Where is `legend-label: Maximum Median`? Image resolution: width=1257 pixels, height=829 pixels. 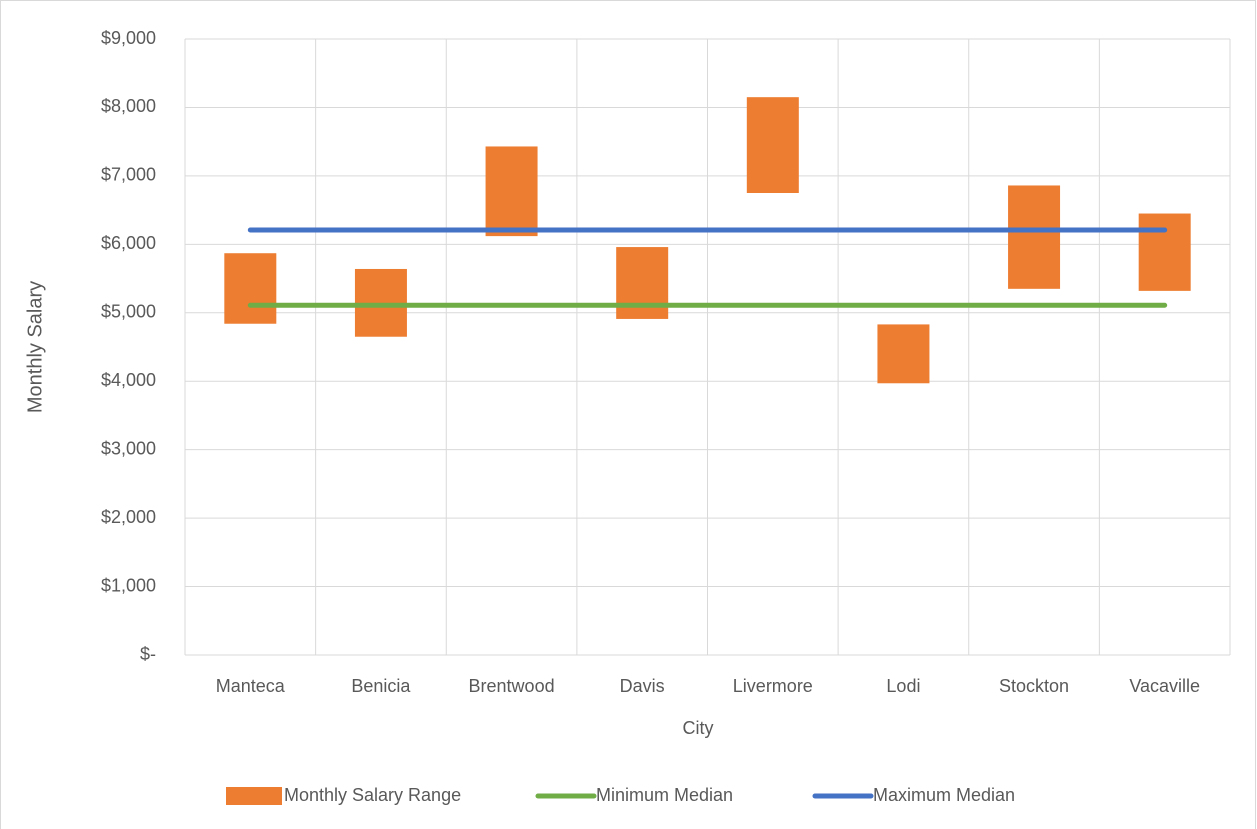 legend-label: Maximum Median is located at coordinates (944, 795).